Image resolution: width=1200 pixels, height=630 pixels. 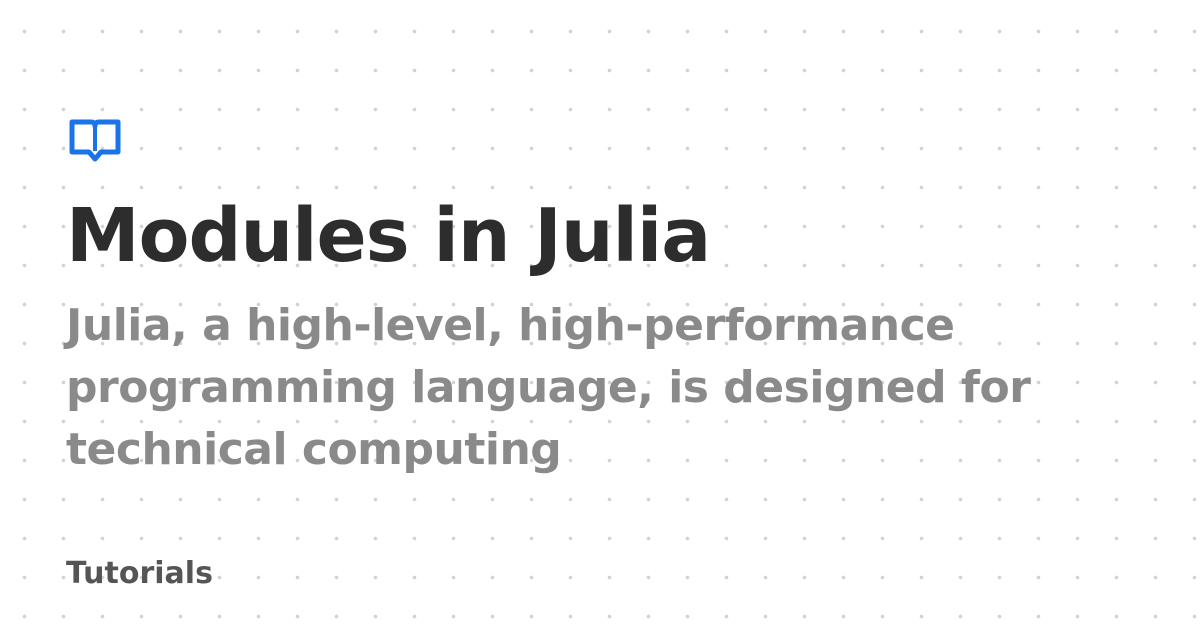 What do you see at coordinates (388, 236) in the screenshot?
I see `page-title: Modules in Julia` at bounding box center [388, 236].